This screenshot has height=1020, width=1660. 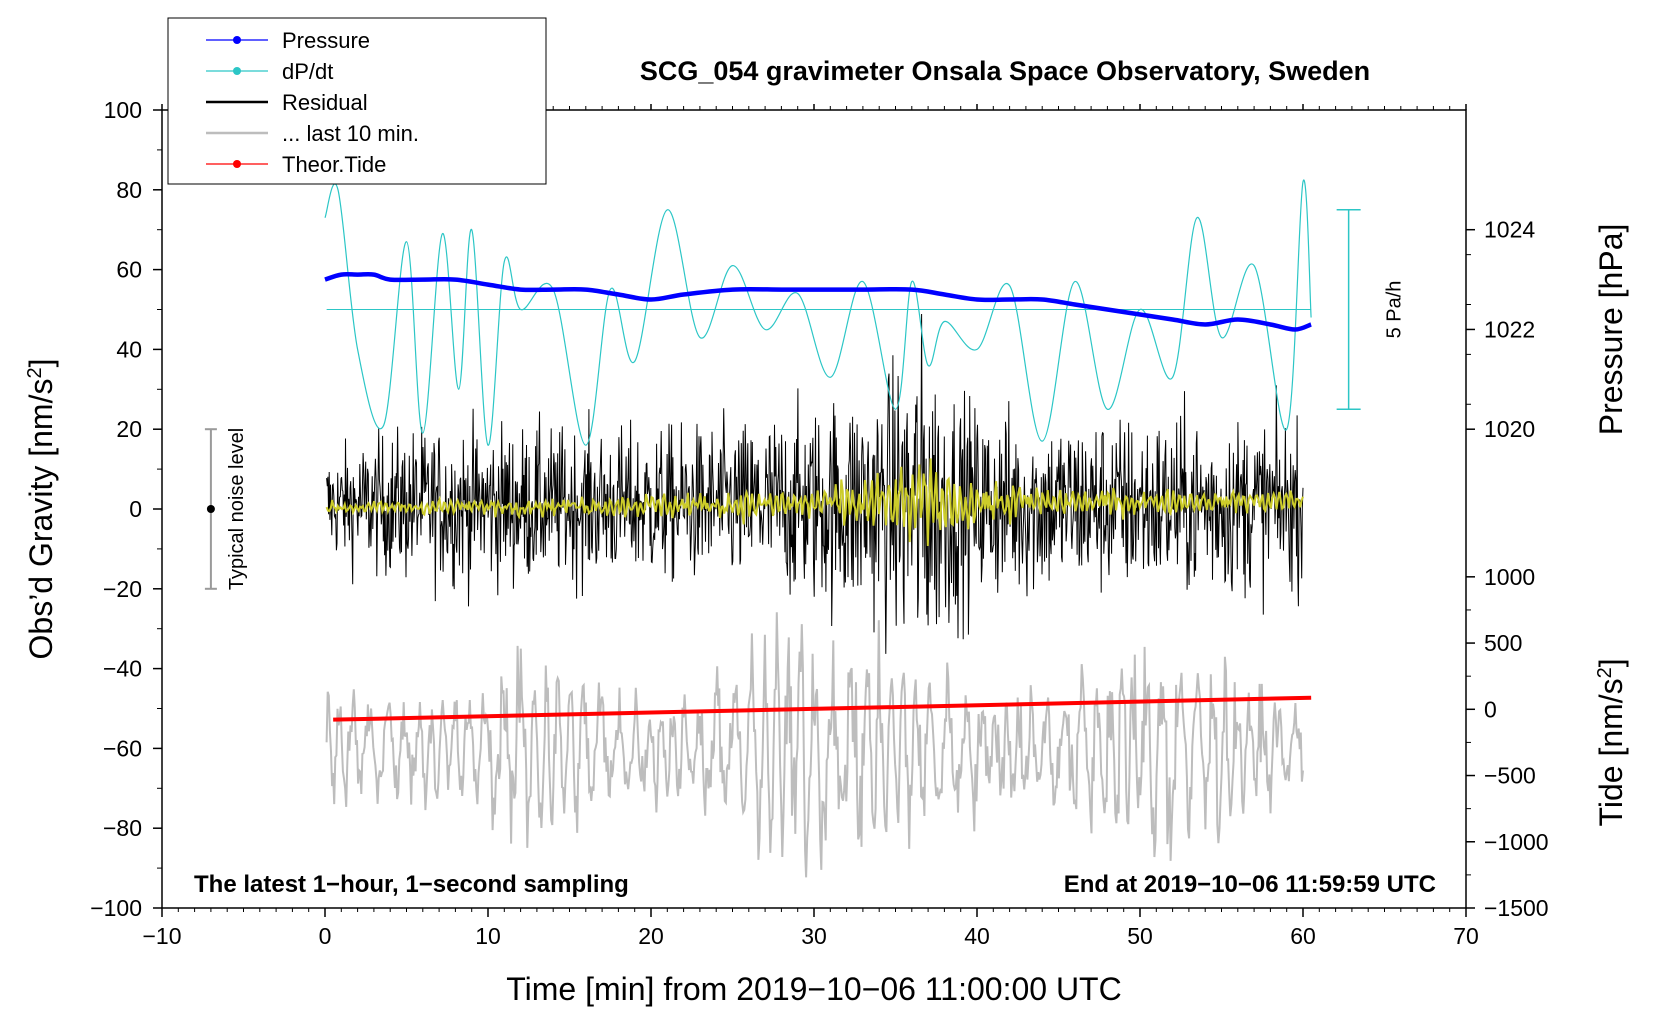 What do you see at coordinates (1516, 908) in the screenshot?
I see `tide-tick-label: −1500` at bounding box center [1516, 908].